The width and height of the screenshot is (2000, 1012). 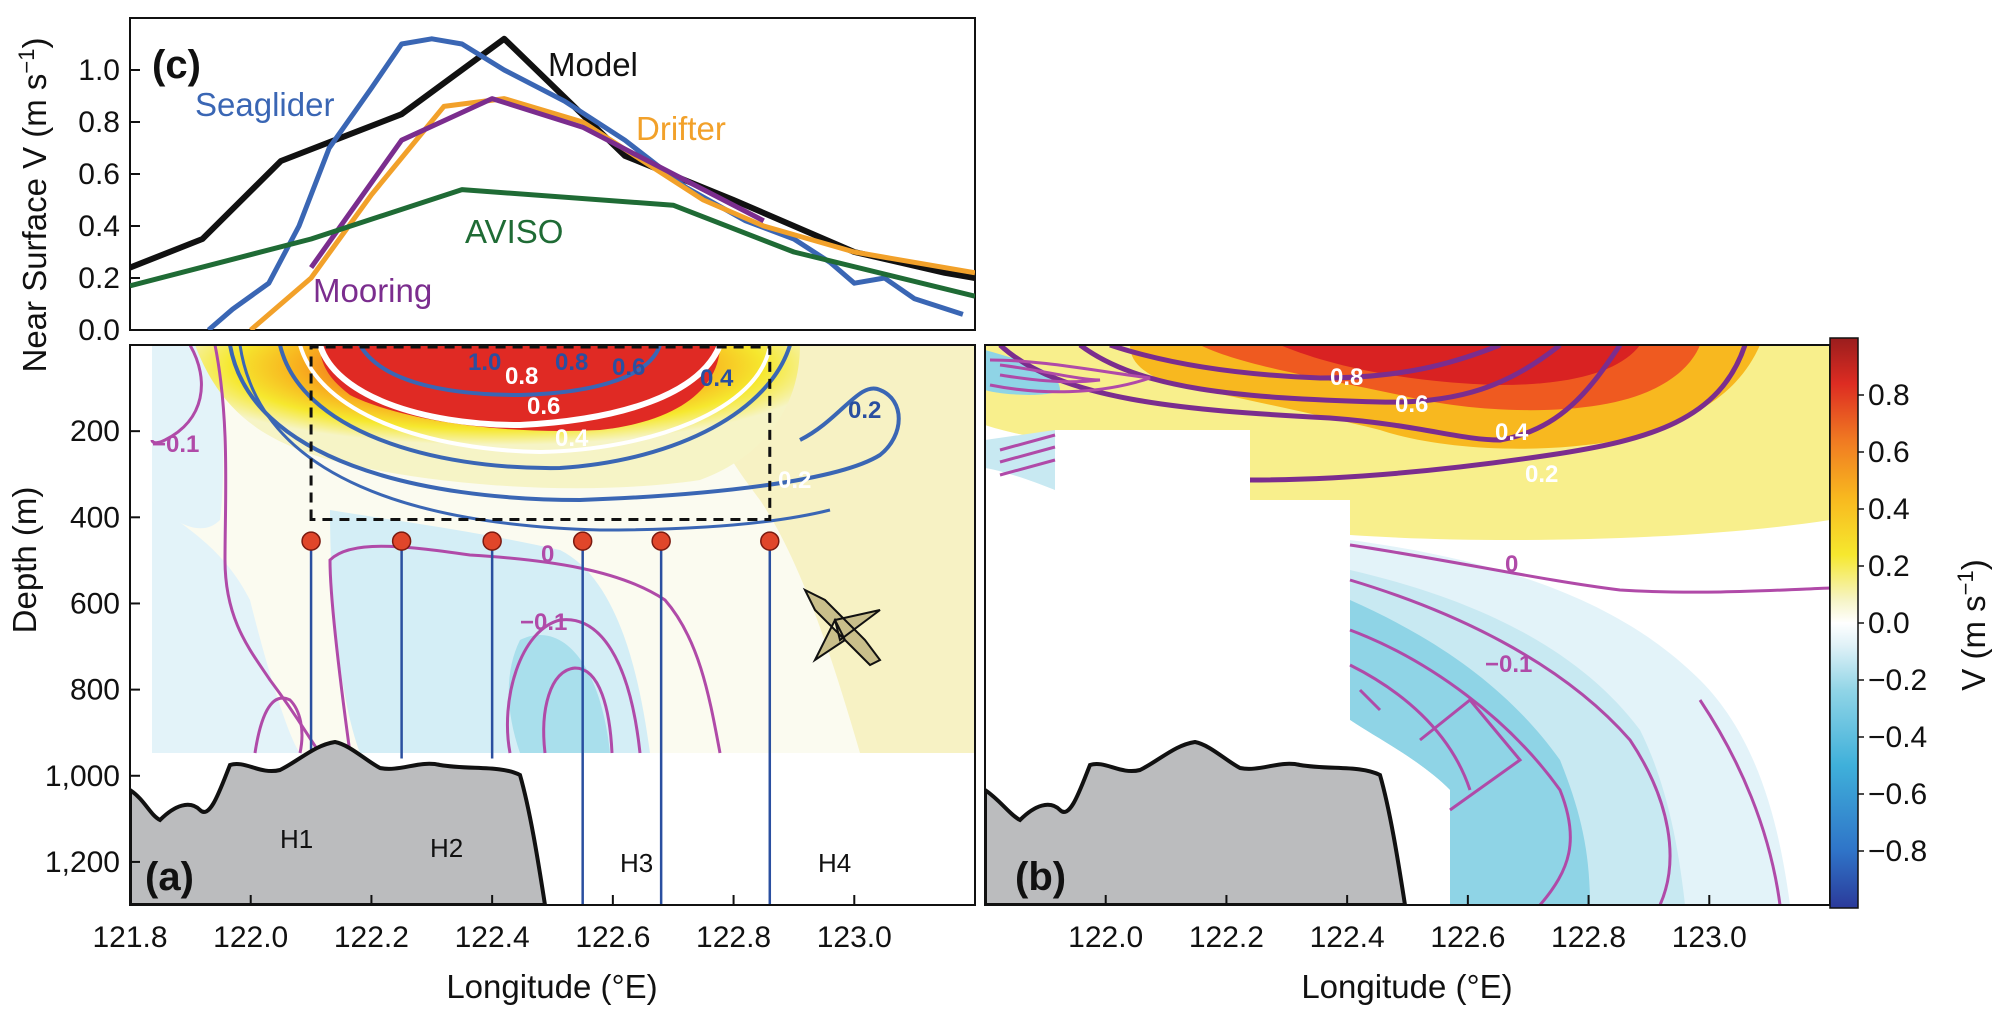 I want to click on cb-tick-label: −0.8, so click(x=1897, y=851).